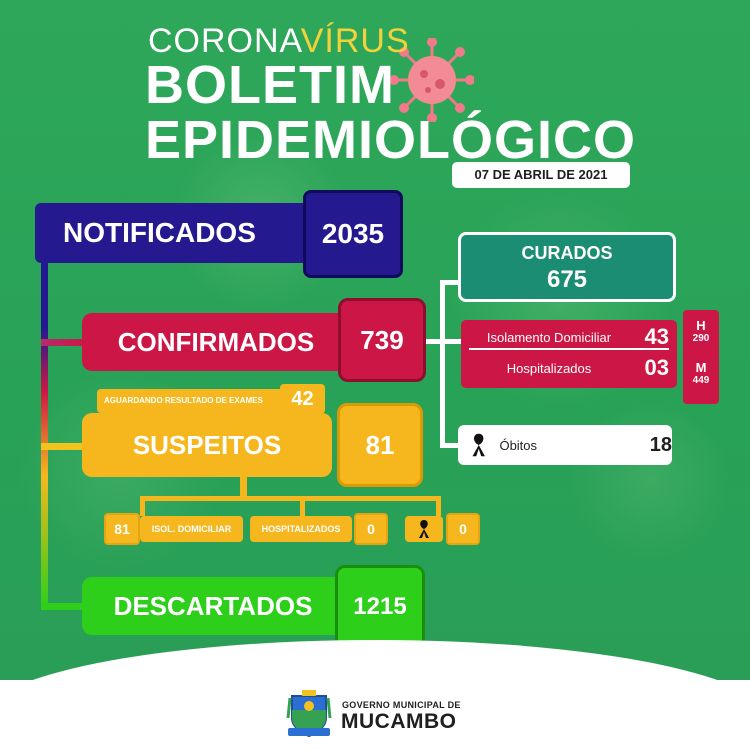 This screenshot has width=750, height=750. I want to click on sex-breakdown: H 290 M 449, so click(701, 357).